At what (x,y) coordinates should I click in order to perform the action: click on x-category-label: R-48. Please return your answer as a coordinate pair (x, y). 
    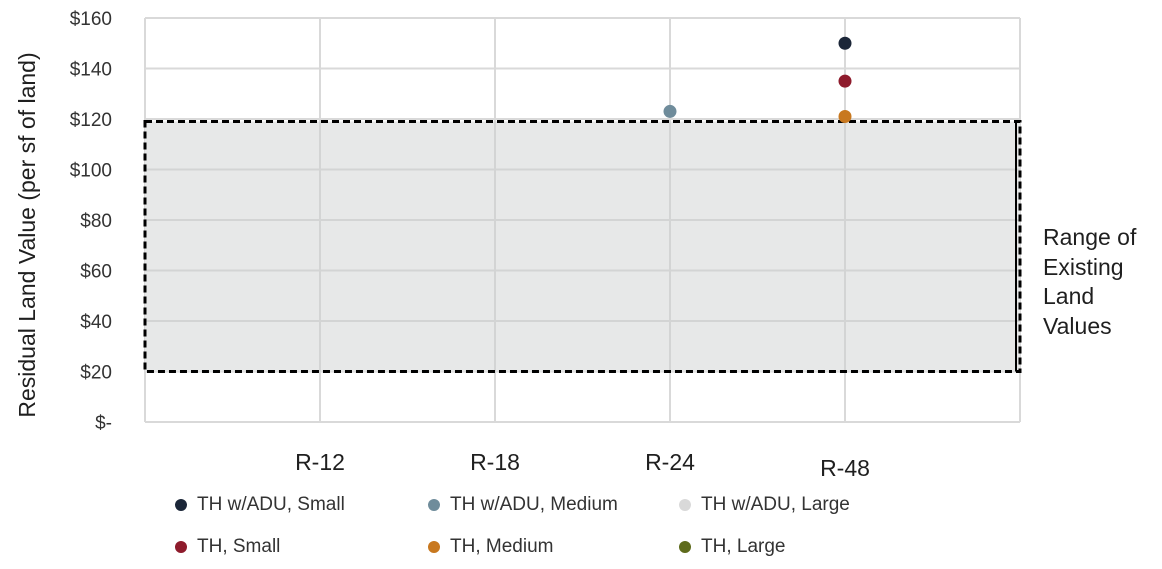
    Looking at the image, I should click on (845, 468).